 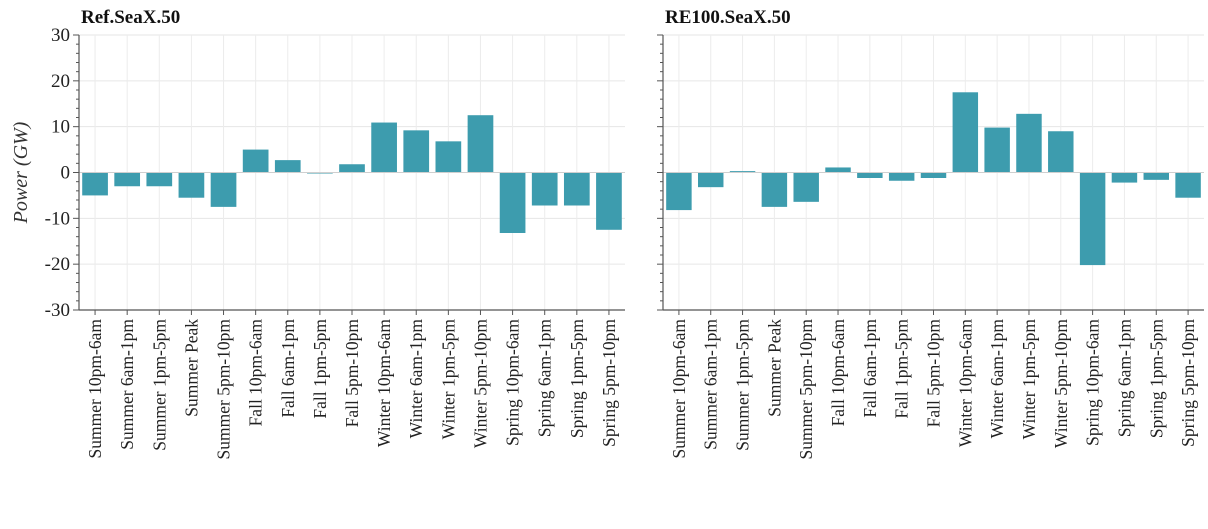 What do you see at coordinates (57, 310) in the screenshot?
I see `y-tick-label: -30` at bounding box center [57, 310].